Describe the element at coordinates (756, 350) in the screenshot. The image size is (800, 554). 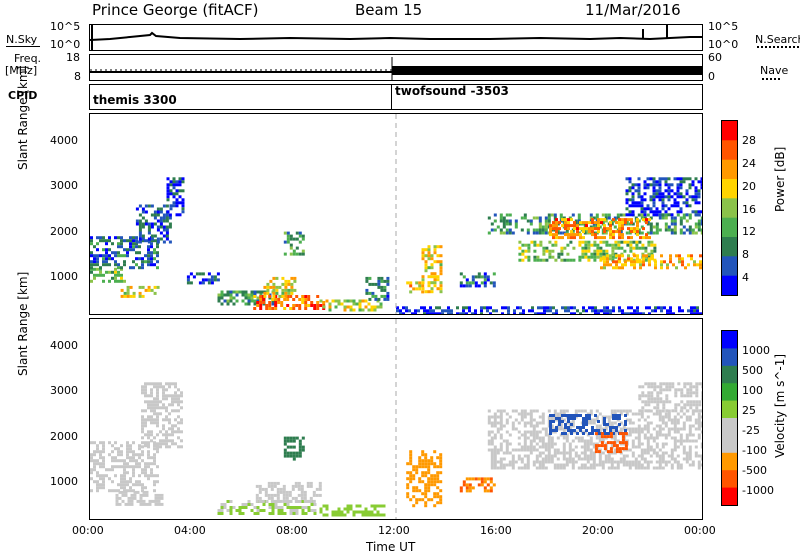
I see `colorbar-tick-label: 1000` at that location.